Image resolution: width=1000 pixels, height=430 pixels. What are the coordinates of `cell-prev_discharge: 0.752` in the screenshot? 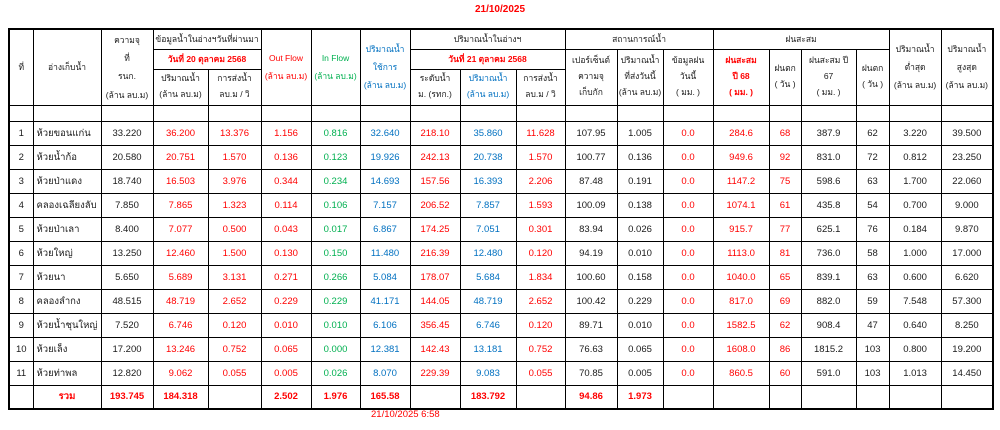 It's located at (234, 349).